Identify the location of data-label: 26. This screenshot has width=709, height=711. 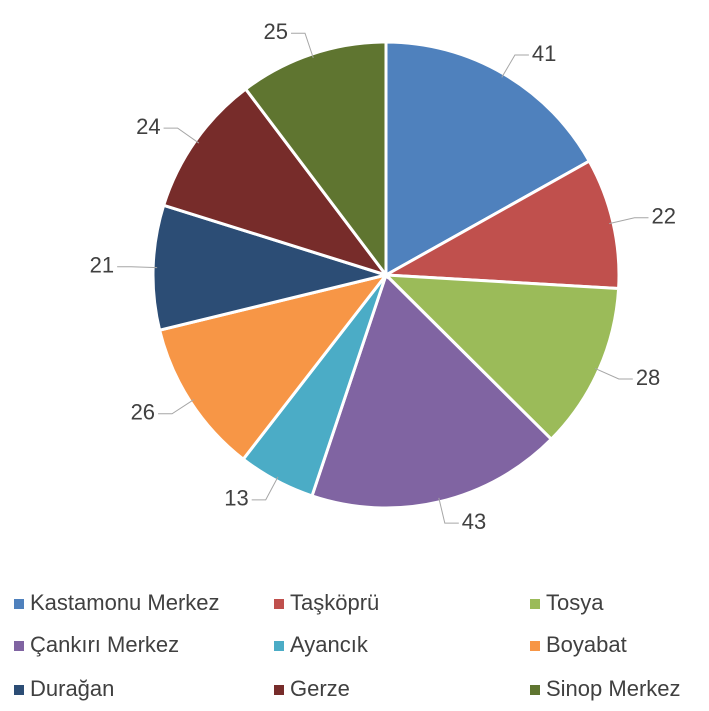
(143, 412).